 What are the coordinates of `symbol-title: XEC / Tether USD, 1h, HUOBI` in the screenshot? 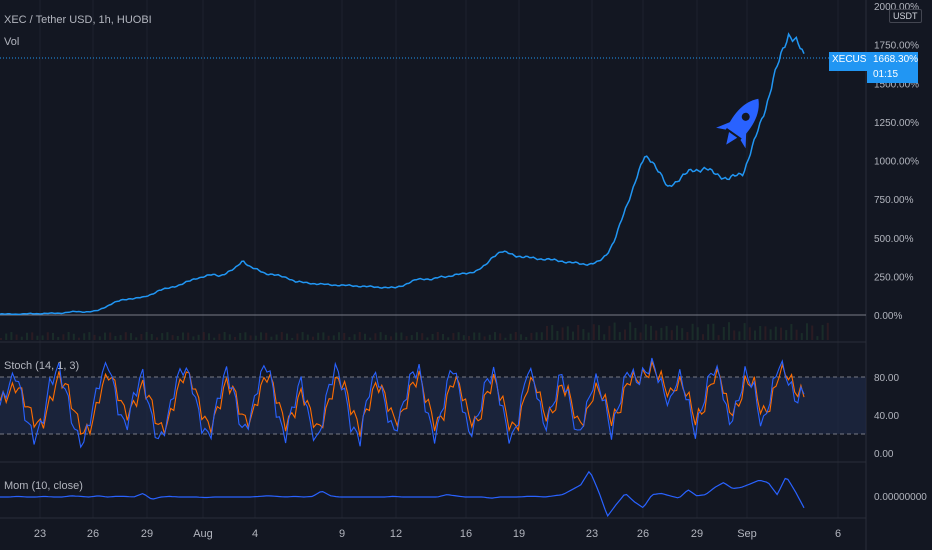 It's located at (78, 20).